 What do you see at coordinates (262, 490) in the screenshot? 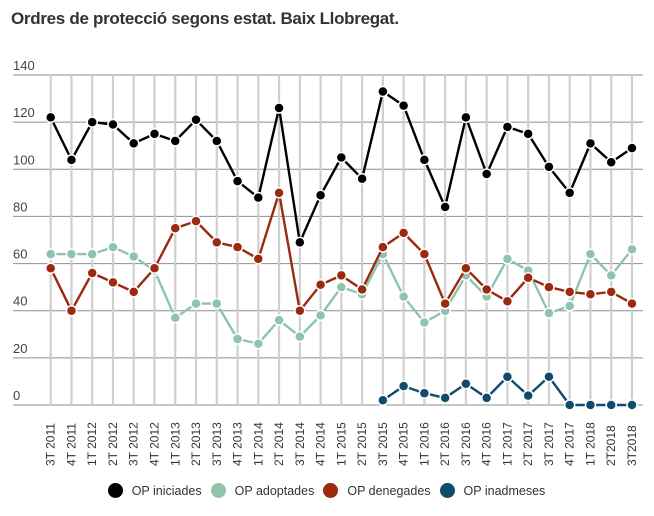
I see `legend-item: OP adoptades` at bounding box center [262, 490].